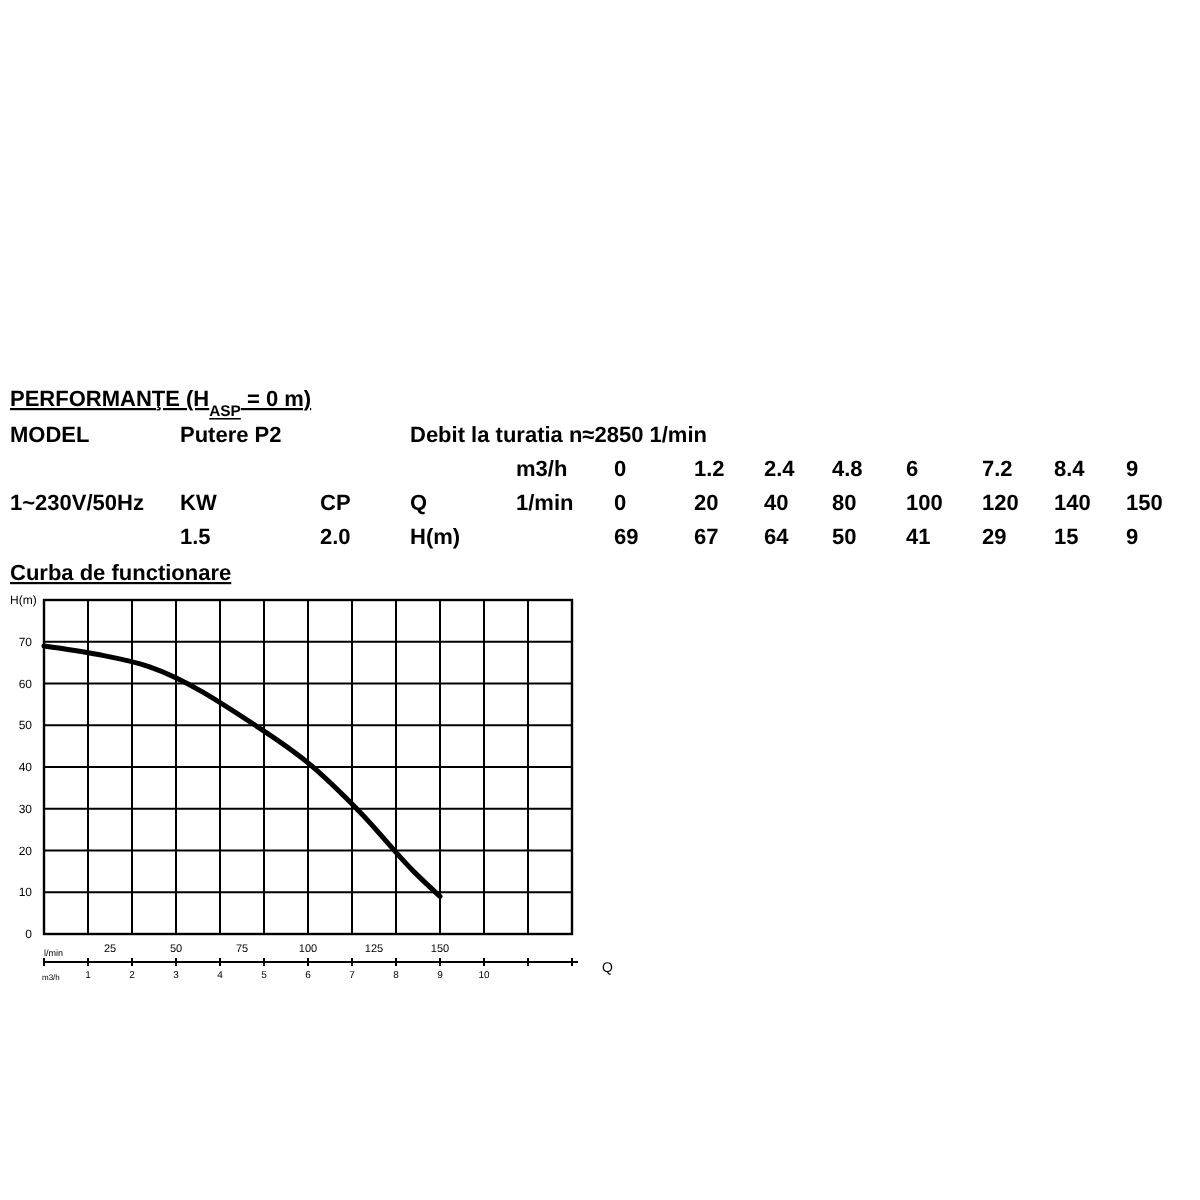 The width and height of the screenshot is (1200, 1200). Describe the element at coordinates (335, 504) in the screenshot. I see `text: CP` at that location.